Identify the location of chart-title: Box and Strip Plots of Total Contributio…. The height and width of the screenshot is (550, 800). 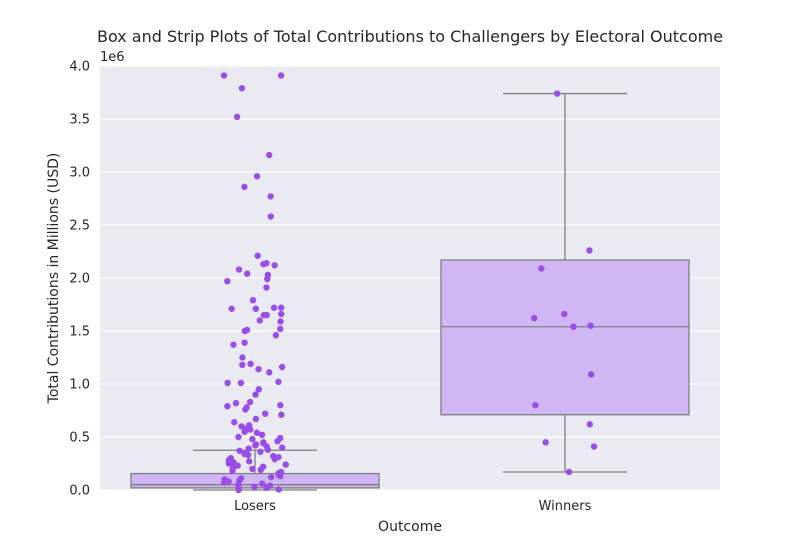
(410, 36).